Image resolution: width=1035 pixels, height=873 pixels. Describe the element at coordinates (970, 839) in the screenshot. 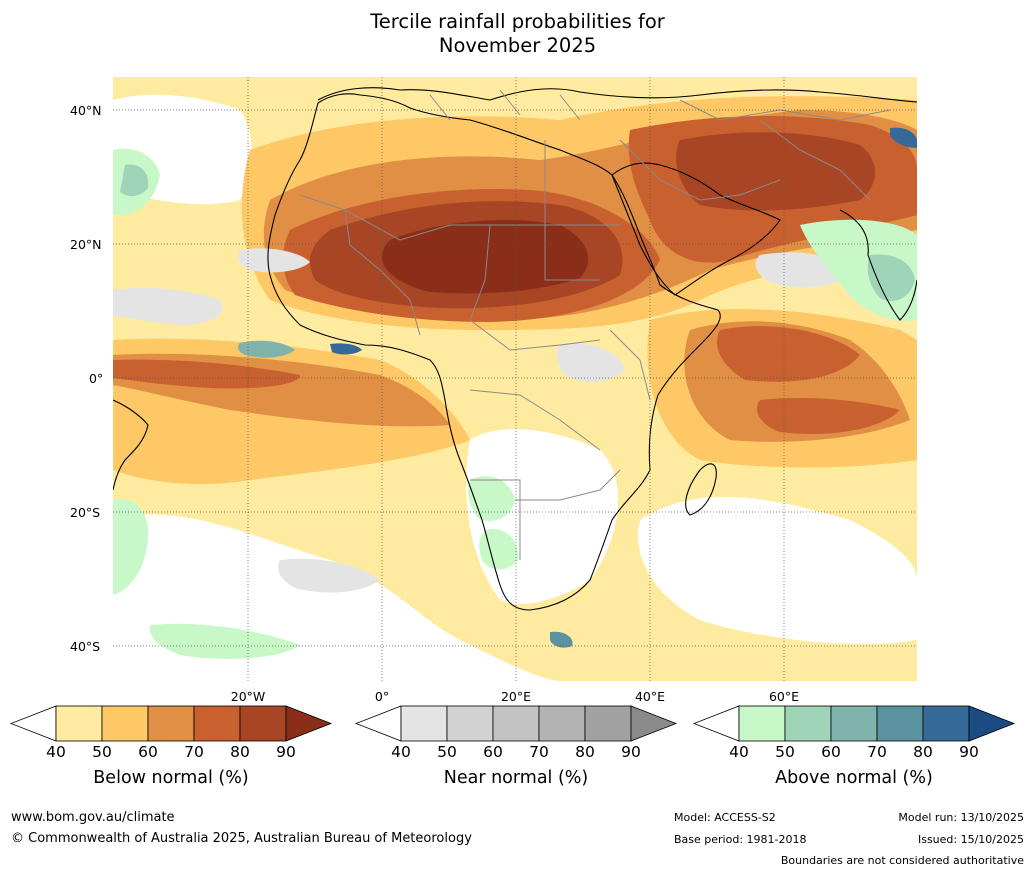

I see `issued-text: Issued: 15/10/2025` at that location.